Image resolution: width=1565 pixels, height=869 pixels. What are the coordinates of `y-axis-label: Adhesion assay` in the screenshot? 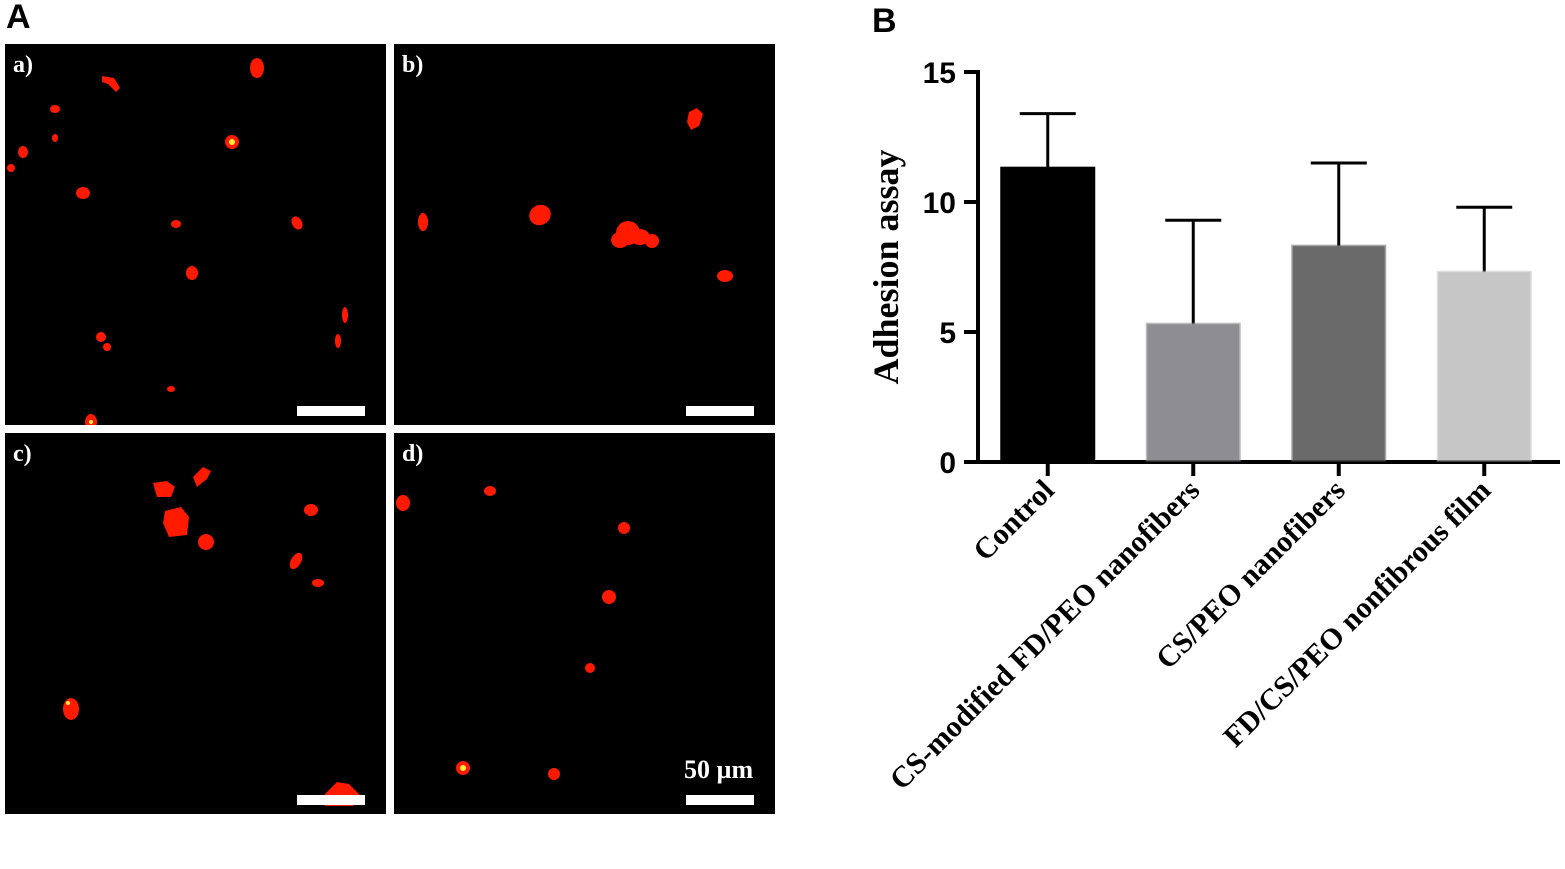 It's located at (886, 266).